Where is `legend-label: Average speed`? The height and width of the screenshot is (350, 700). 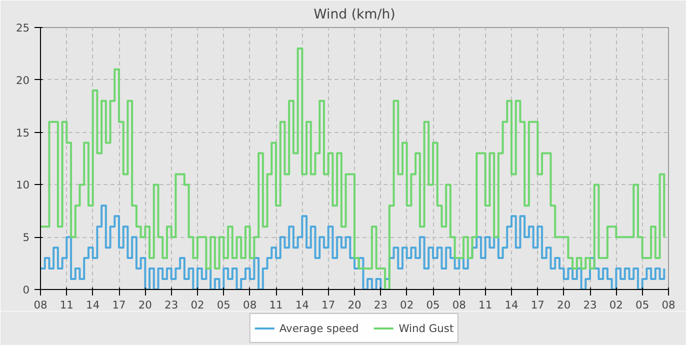 legend-label: Average speed is located at coordinates (319, 328).